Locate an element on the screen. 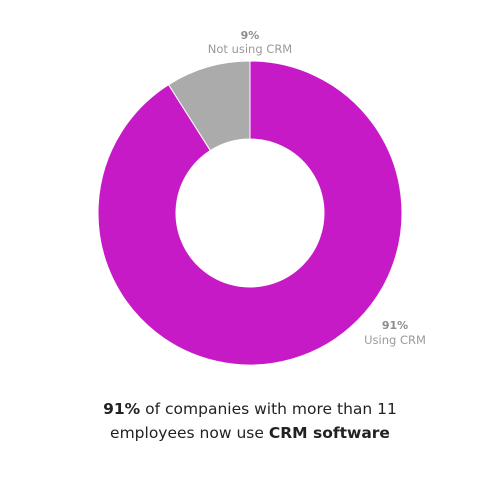  slice-label-using-pct: 91% is located at coordinates (395, 325).